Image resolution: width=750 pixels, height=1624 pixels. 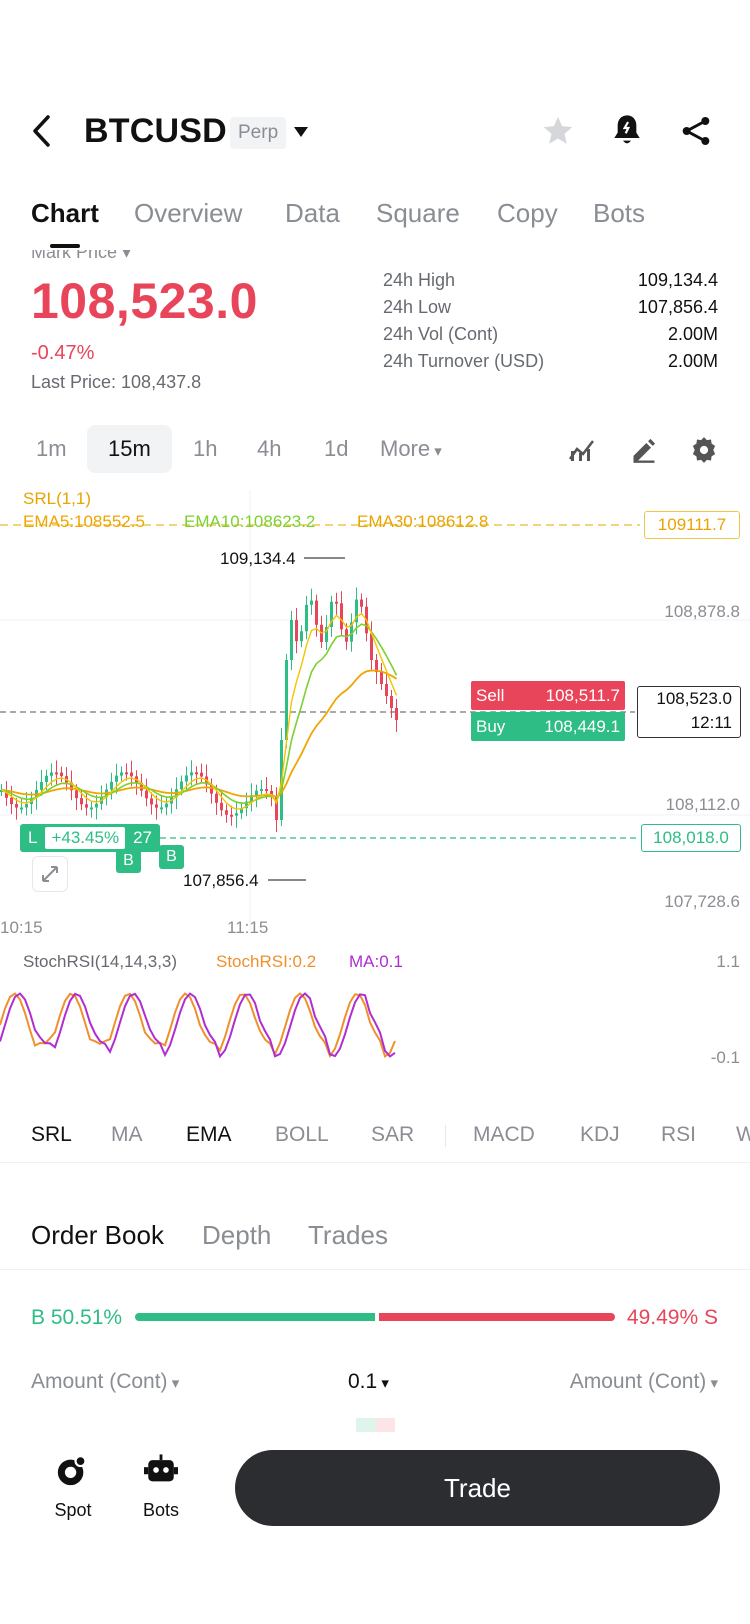 I want to click on candle-countdown: 12:11, so click(x=711, y=722).